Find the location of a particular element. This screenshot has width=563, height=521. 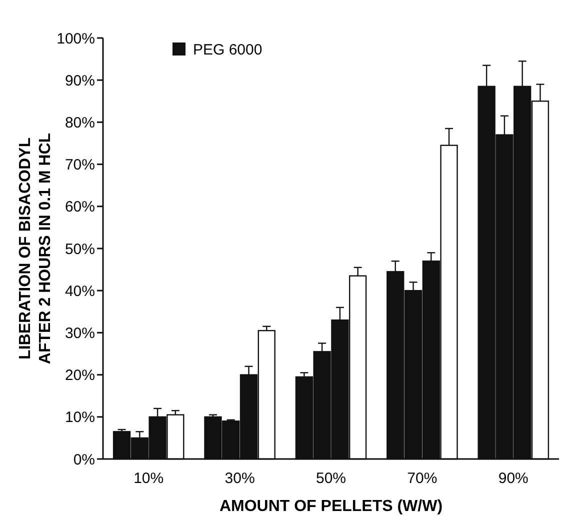

y-tick-label: 10% is located at coordinates (79, 417).